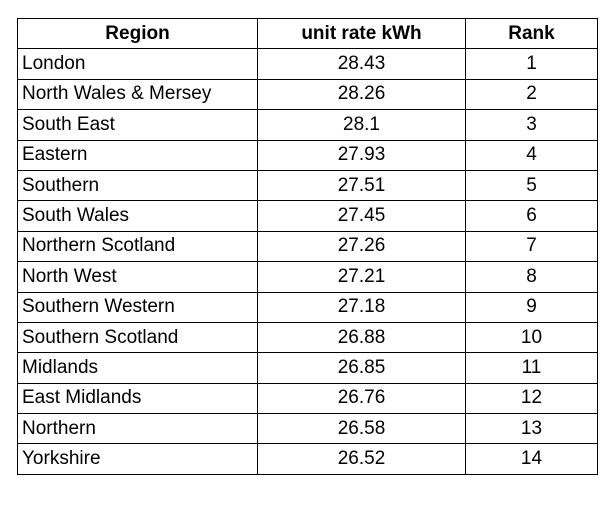 The height and width of the screenshot is (516, 616). What do you see at coordinates (361, 337) in the screenshot?
I see `rate-cell: 26.88` at bounding box center [361, 337].